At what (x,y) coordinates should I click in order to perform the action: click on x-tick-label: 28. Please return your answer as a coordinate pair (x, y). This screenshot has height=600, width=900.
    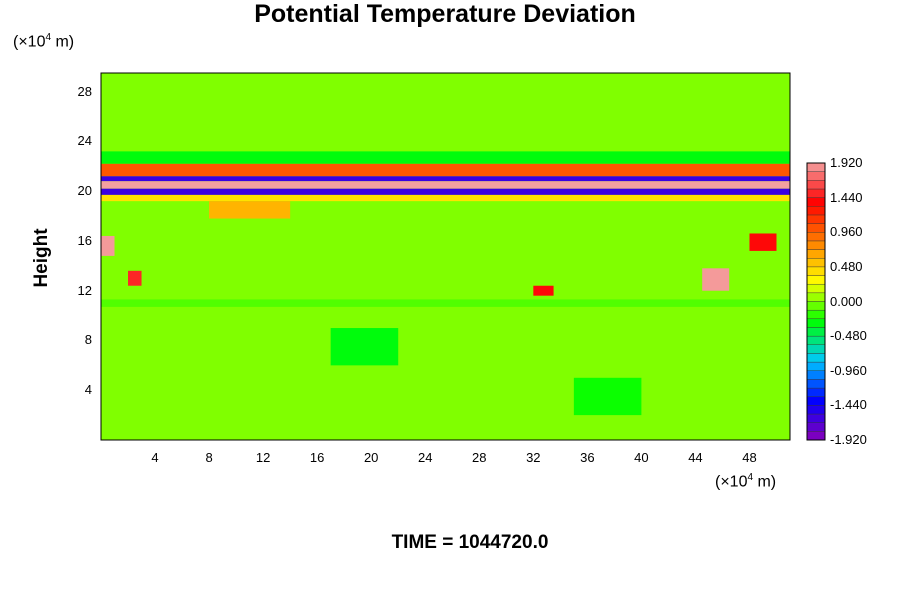
    Looking at the image, I should click on (479, 457).